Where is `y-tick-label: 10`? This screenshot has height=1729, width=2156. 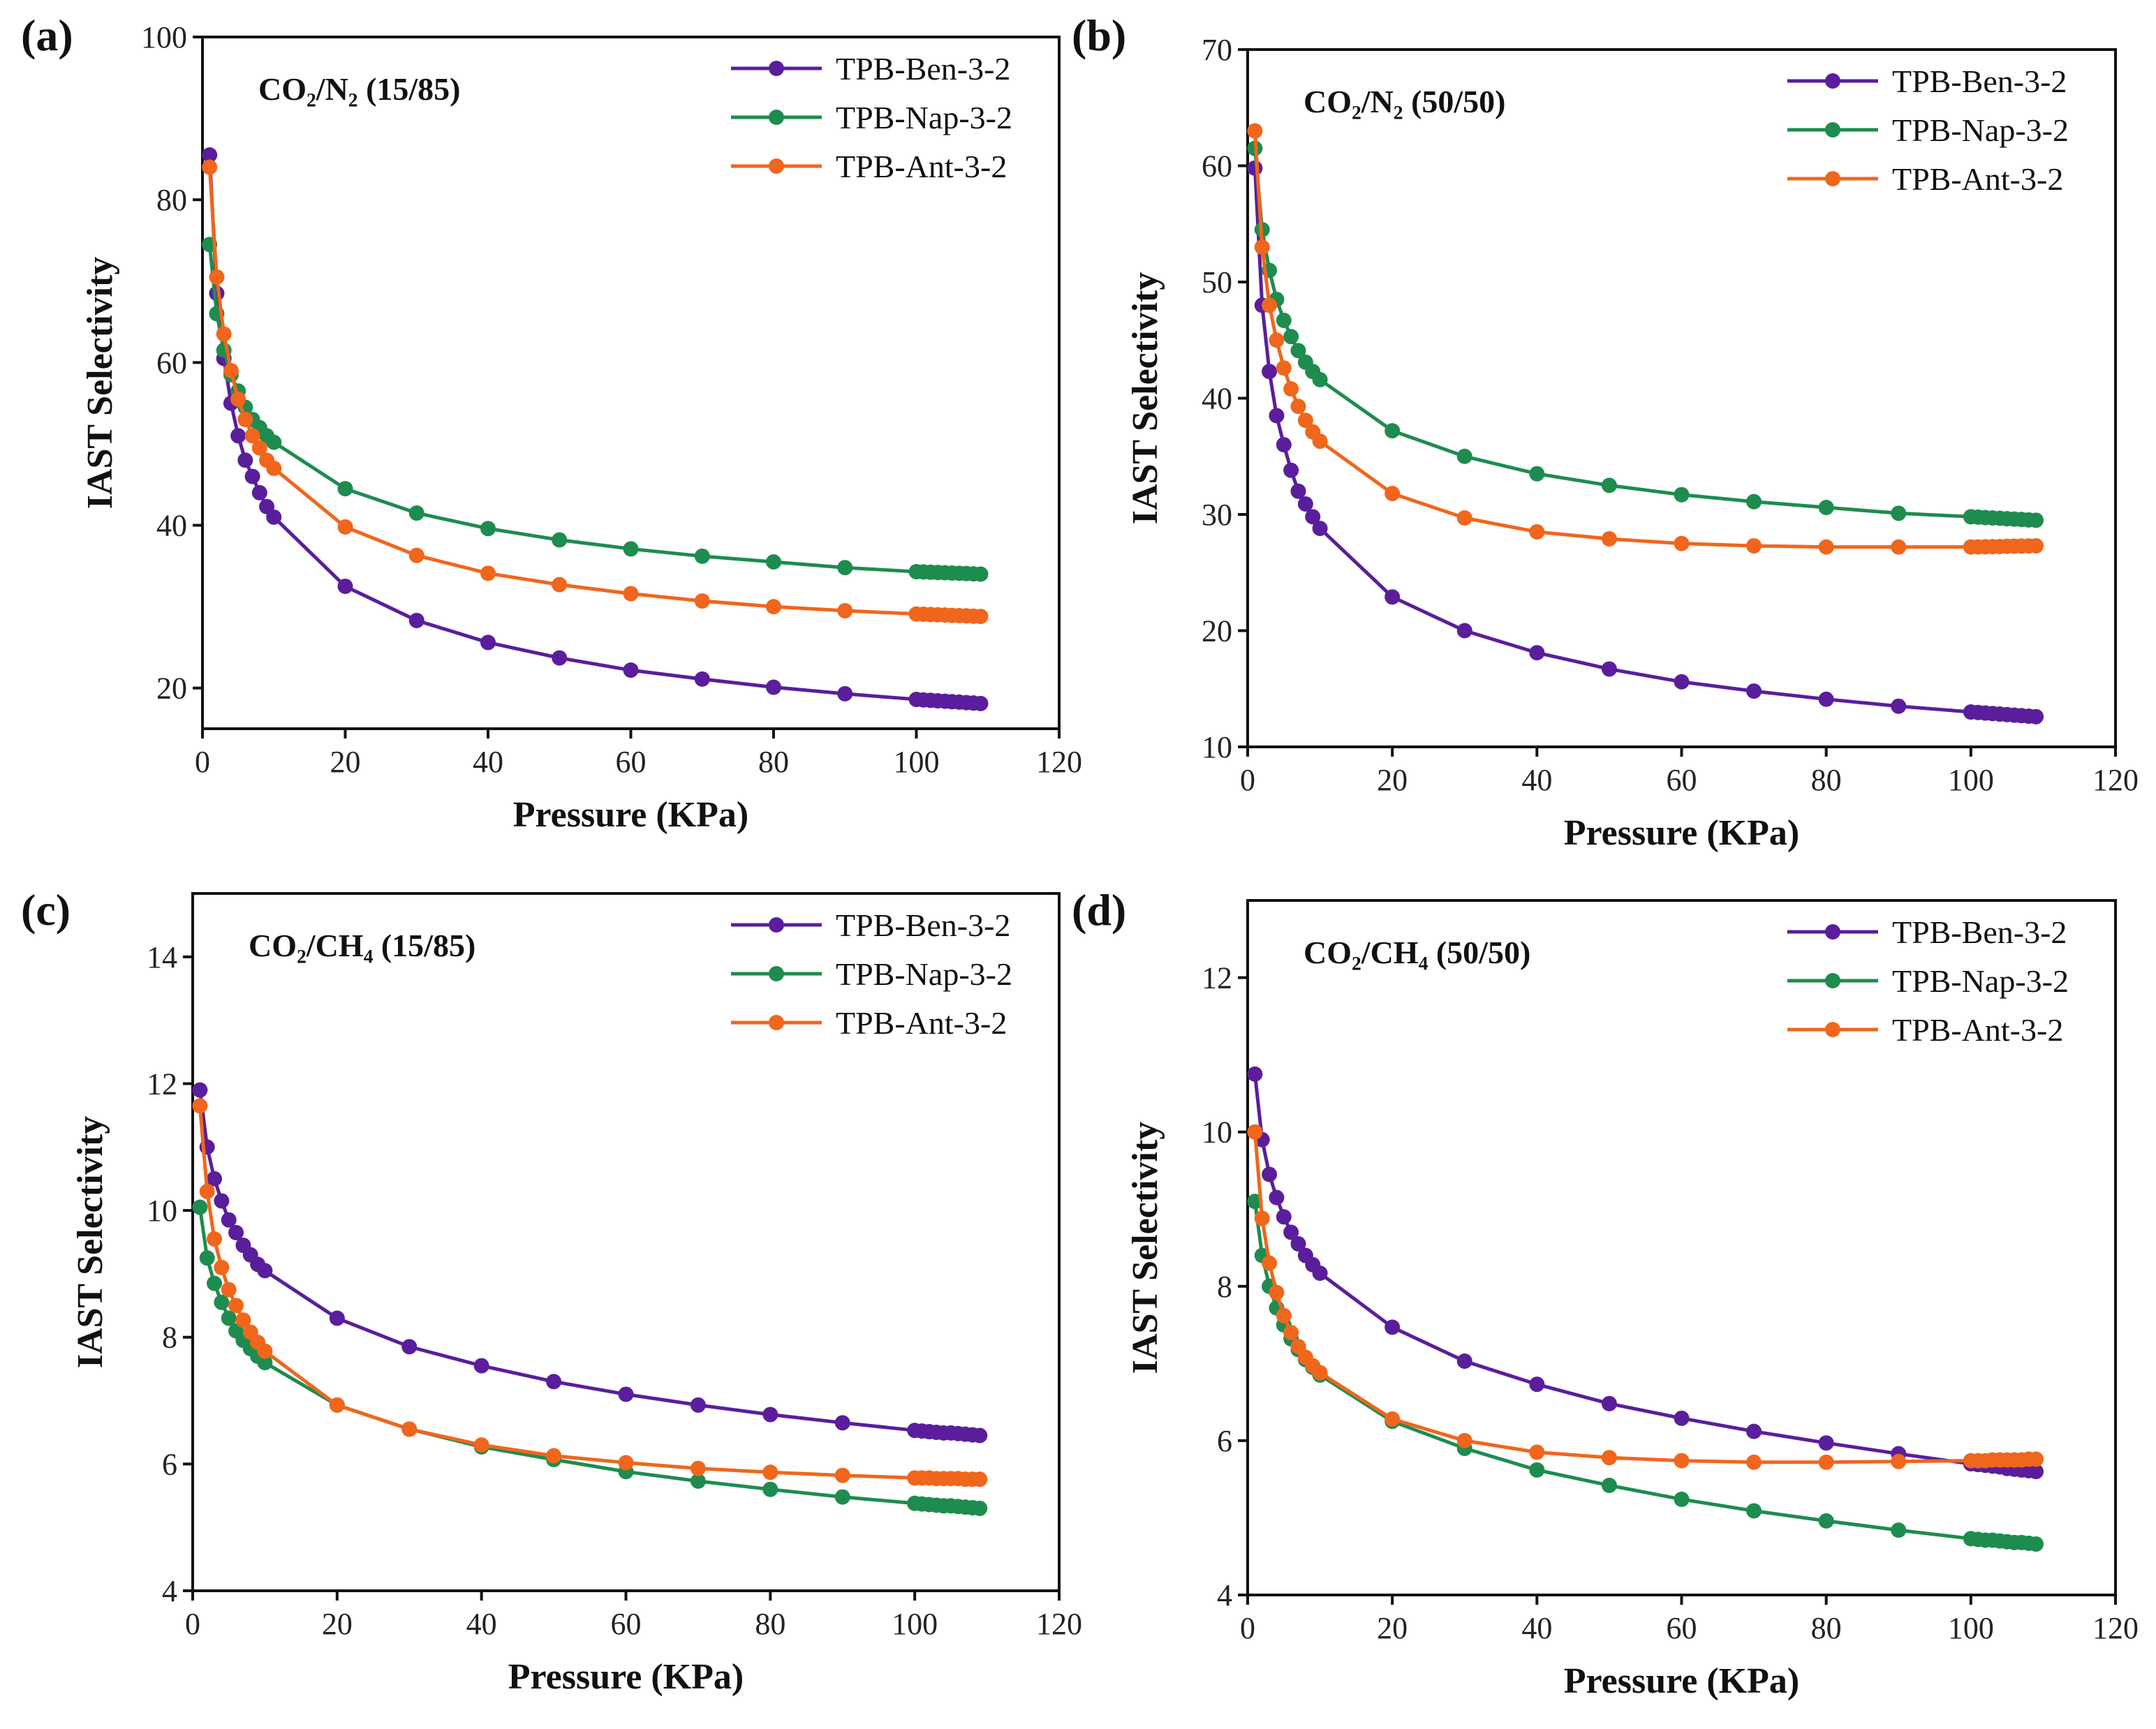
y-tick-label: 10 is located at coordinates (1217, 1132).